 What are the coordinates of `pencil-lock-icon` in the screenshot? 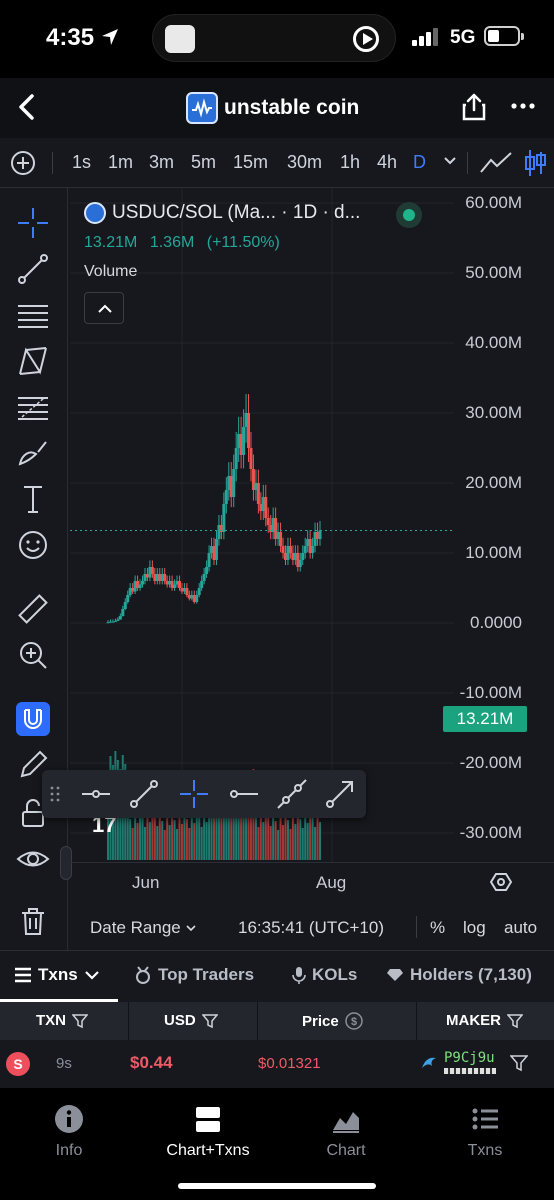 It's located at (33, 765).